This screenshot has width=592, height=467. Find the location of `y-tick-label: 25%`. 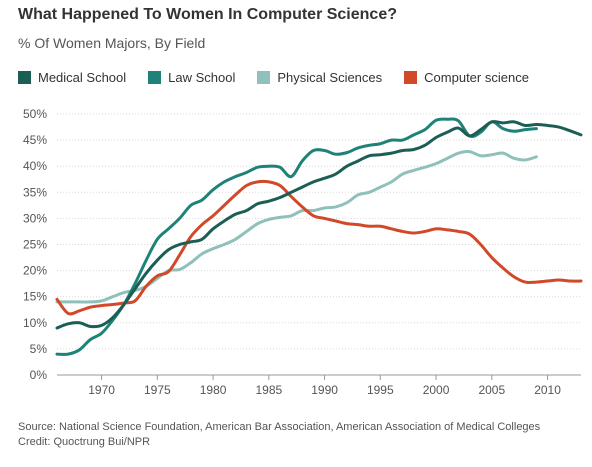

y-tick-label: 25% is located at coordinates (35, 245).